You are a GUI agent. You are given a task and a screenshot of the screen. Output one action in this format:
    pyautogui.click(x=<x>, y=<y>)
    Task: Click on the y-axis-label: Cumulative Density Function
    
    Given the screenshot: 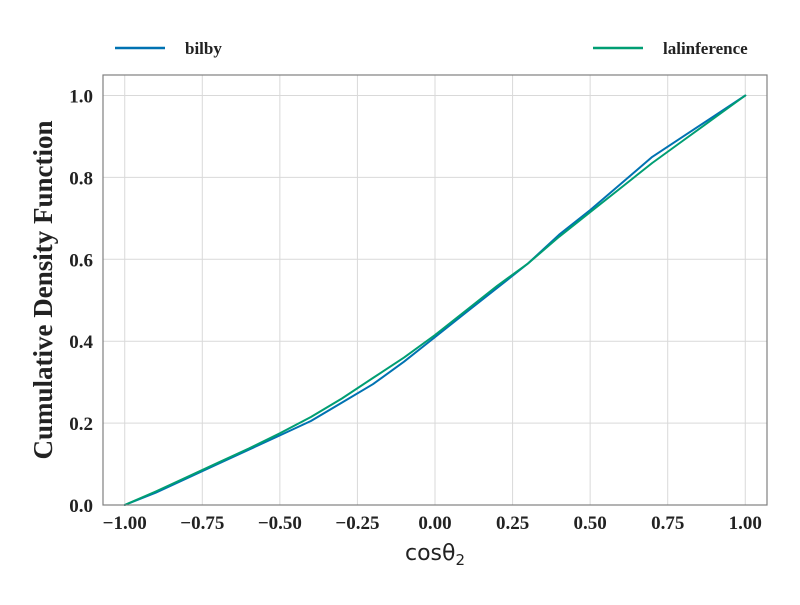 What is the action you would take?
    pyautogui.click(x=43, y=289)
    